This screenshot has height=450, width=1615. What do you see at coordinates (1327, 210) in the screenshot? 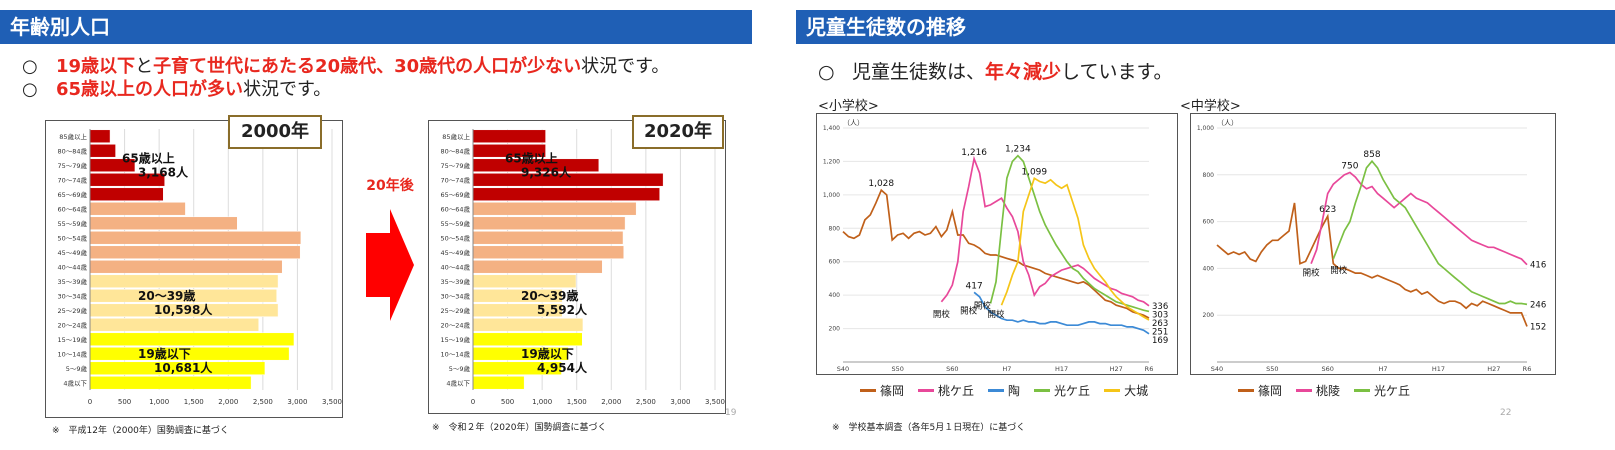
I see `data-label: 623` at bounding box center [1327, 210].